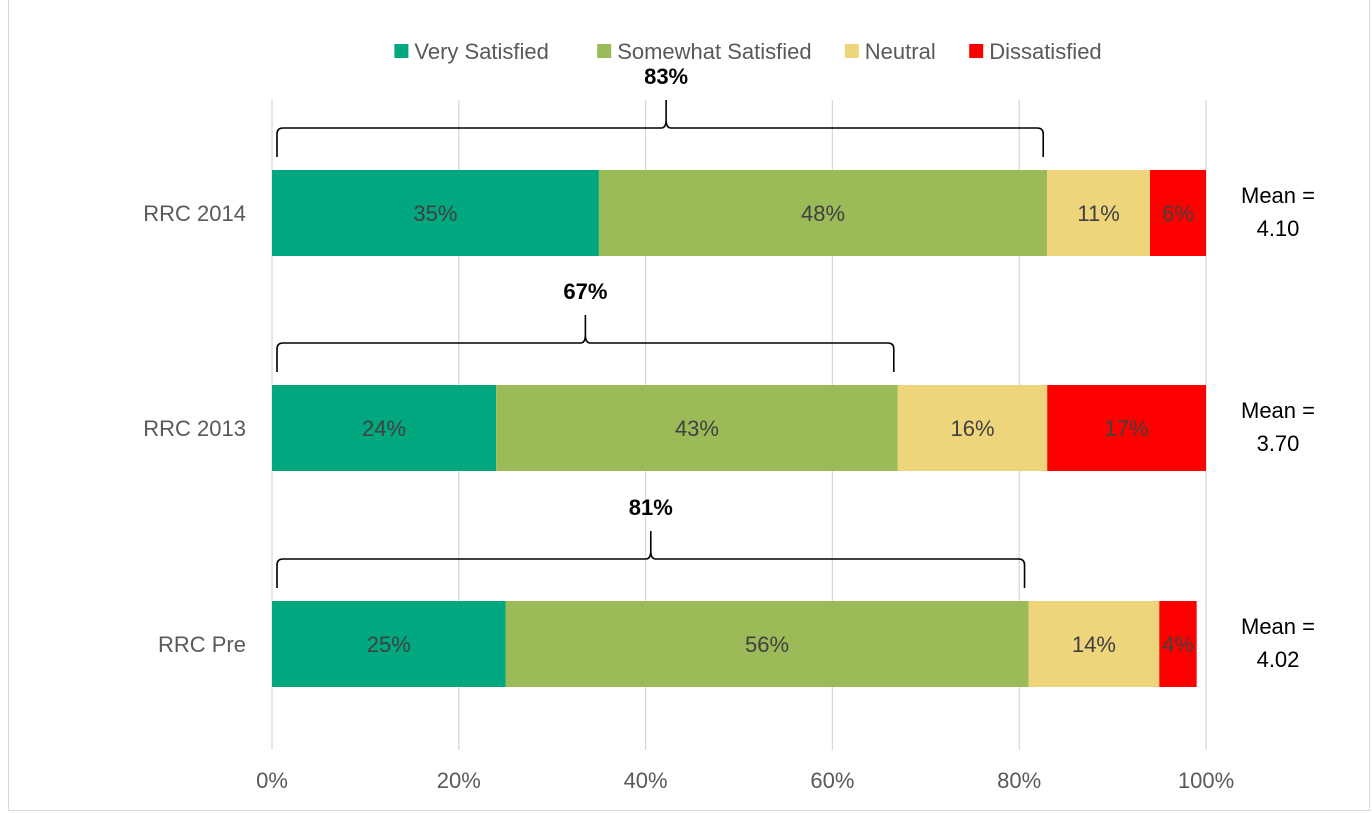  What do you see at coordinates (714, 51) in the screenshot?
I see `legend-label: Somewhat Satisfied` at bounding box center [714, 51].